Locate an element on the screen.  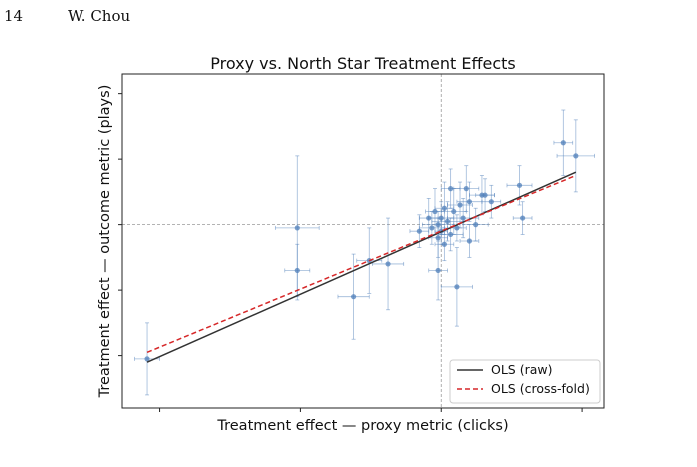
running-head: W. Chou is located at coordinates (99, 16).